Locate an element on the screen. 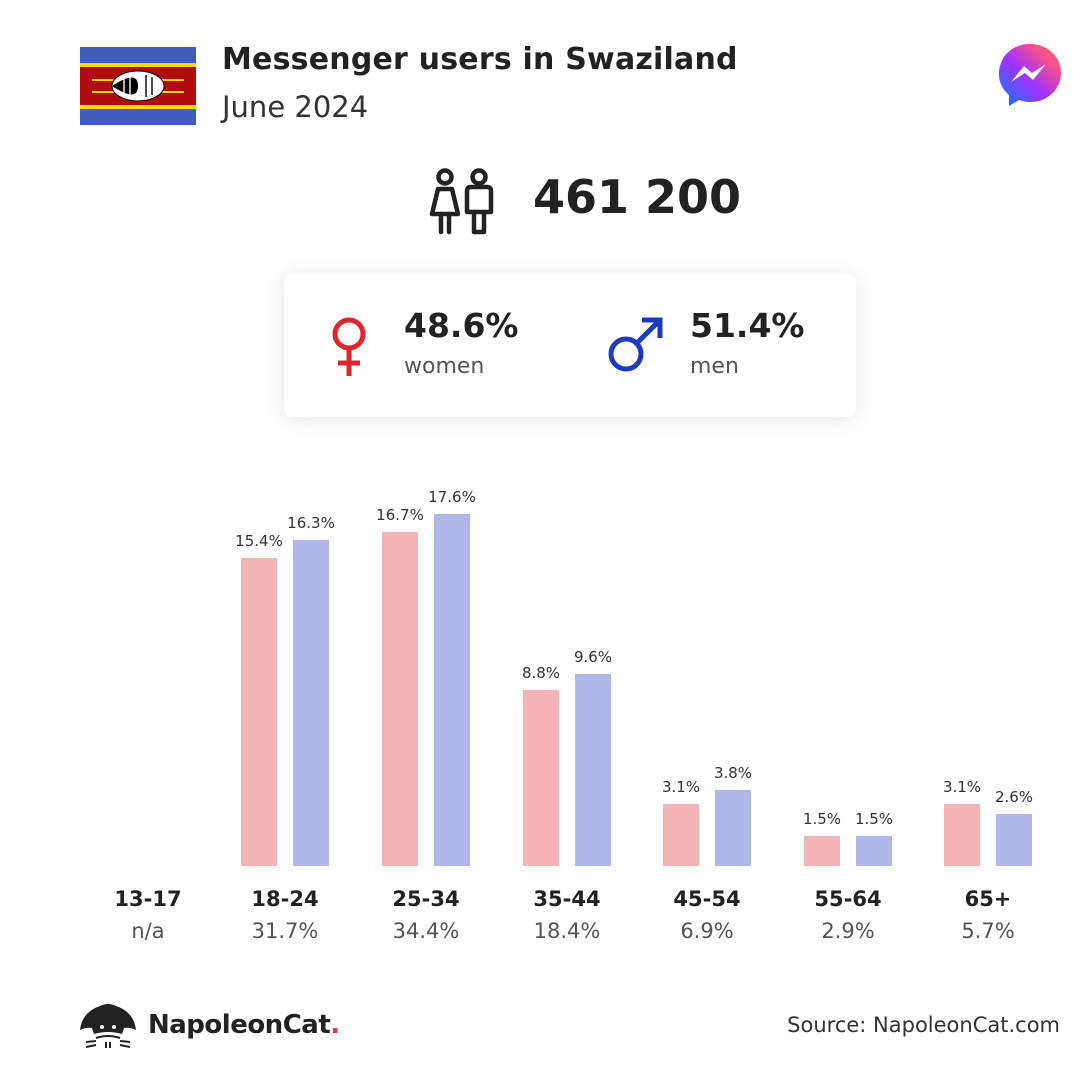 This screenshot has width=1080, height=1080. total-users-value: 461 200 is located at coordinates (637, 197).